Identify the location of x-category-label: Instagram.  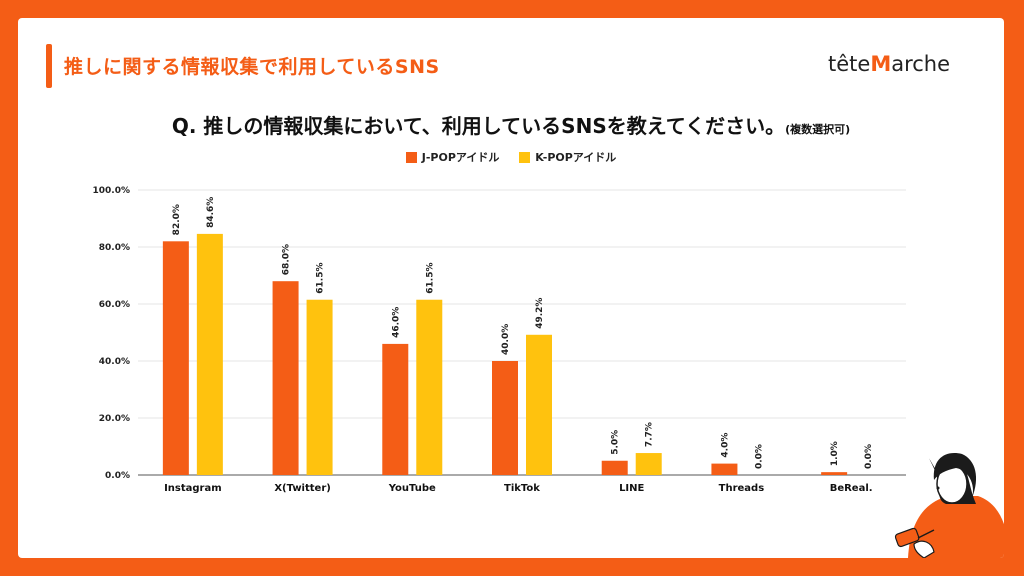
(193, 488).